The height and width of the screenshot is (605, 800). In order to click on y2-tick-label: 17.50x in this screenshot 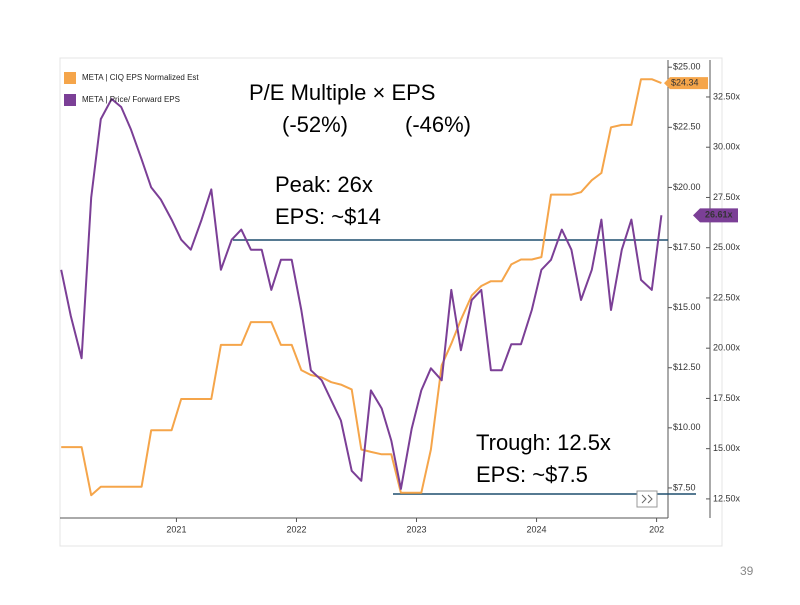, I will do `click(727, 398)`.